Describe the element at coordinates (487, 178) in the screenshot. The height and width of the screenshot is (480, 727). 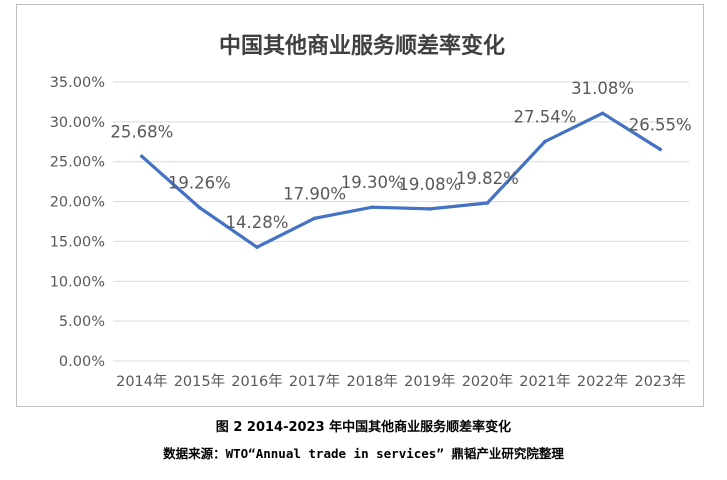
I see `data-label: 19.82%` at that location.